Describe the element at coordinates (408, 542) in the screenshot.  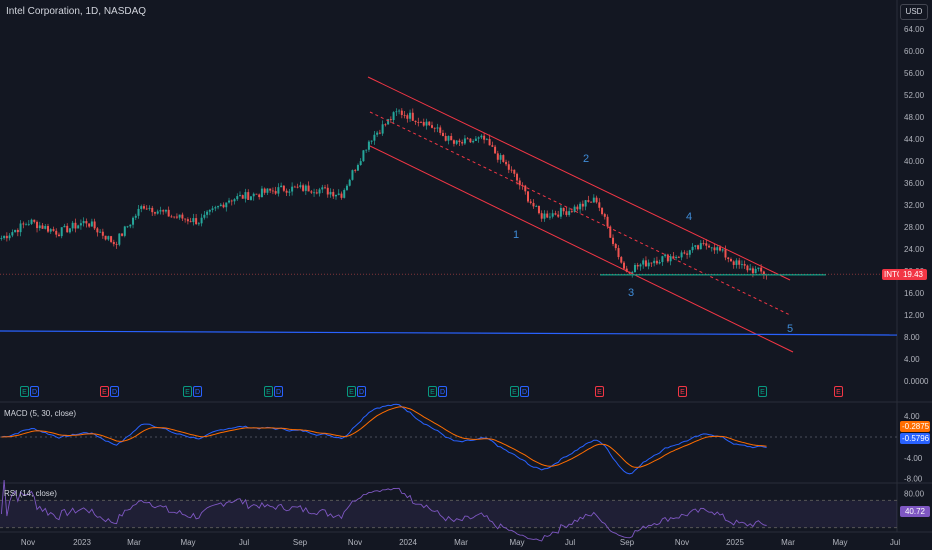
I see `time-axis-label: 2024` at that location.